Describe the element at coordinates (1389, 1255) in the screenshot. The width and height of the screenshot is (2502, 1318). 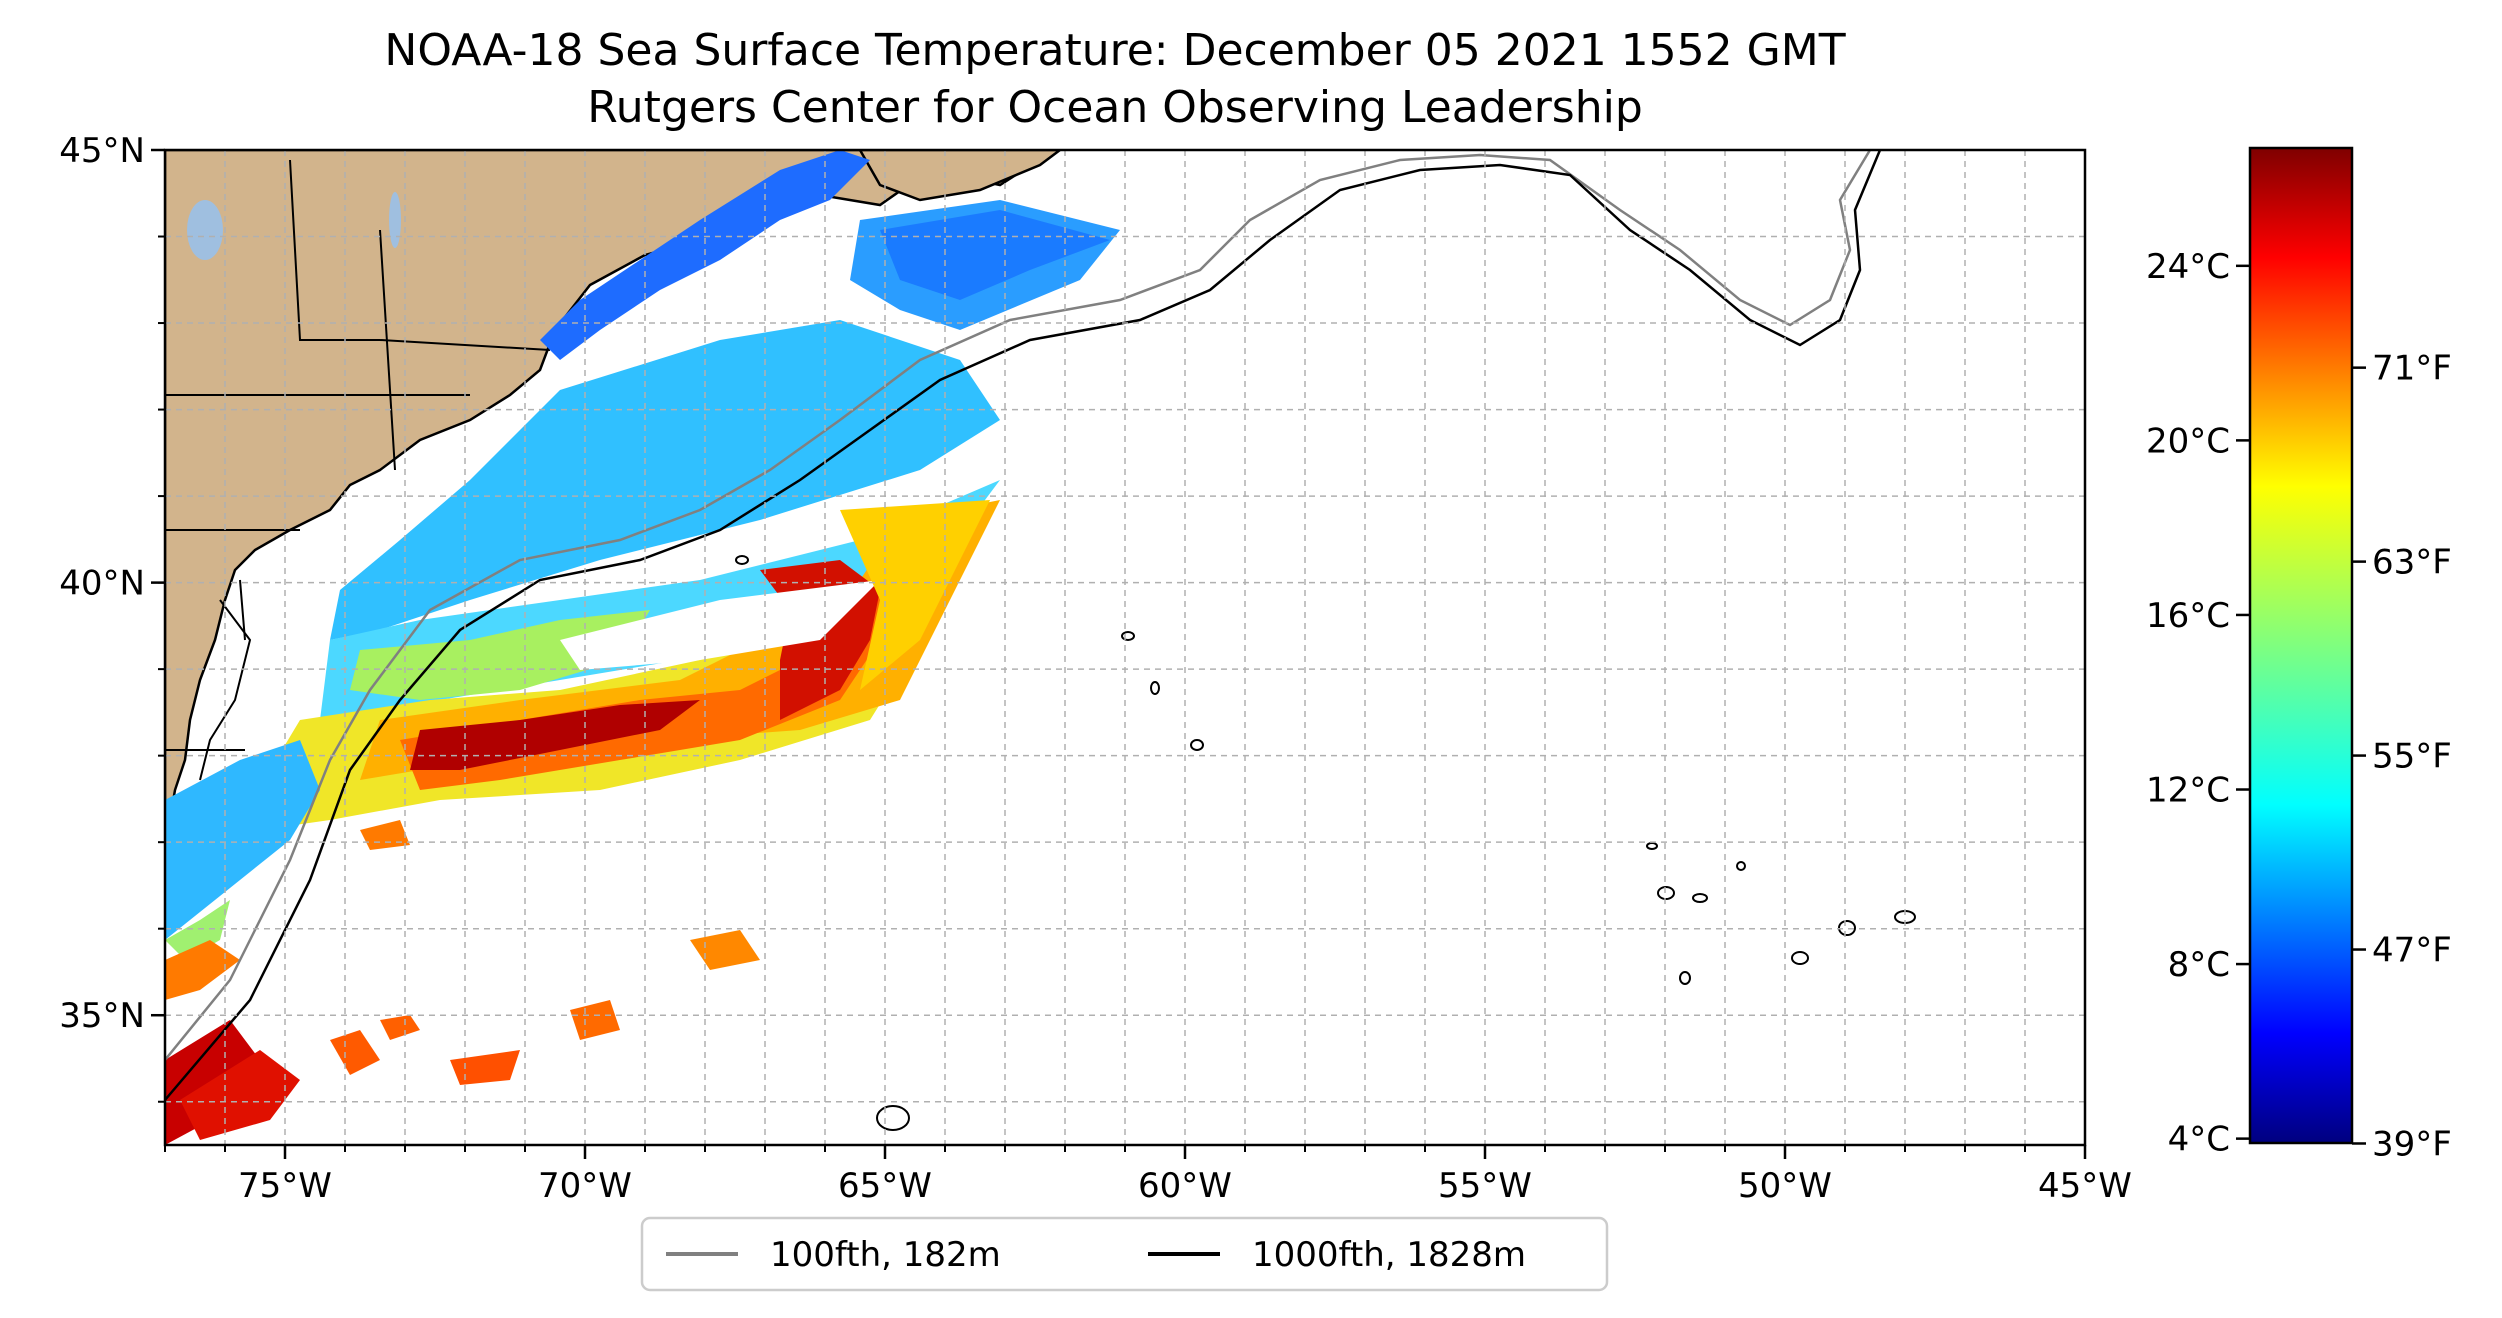
I see `legend-label-1000fth: 1000fth, 1828m` at that location.